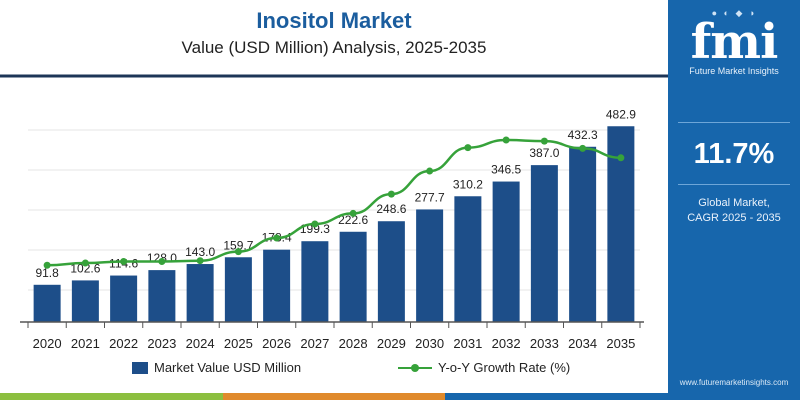 This screenshot has width=800, height=400. I want to click on legend-label-growth-rate: Y-o-Y Growth Rate (%), so click(504, 367).